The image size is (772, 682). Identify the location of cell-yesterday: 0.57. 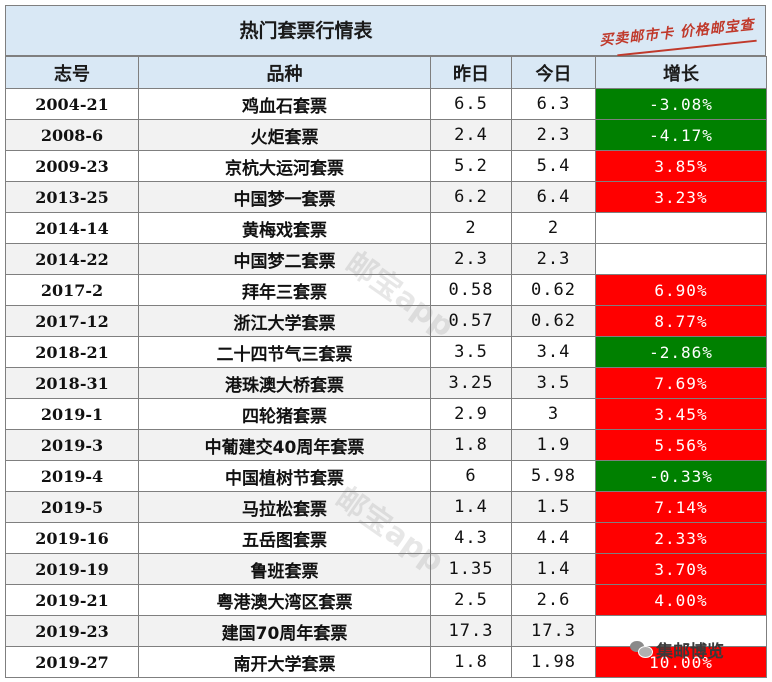
(471, 321).